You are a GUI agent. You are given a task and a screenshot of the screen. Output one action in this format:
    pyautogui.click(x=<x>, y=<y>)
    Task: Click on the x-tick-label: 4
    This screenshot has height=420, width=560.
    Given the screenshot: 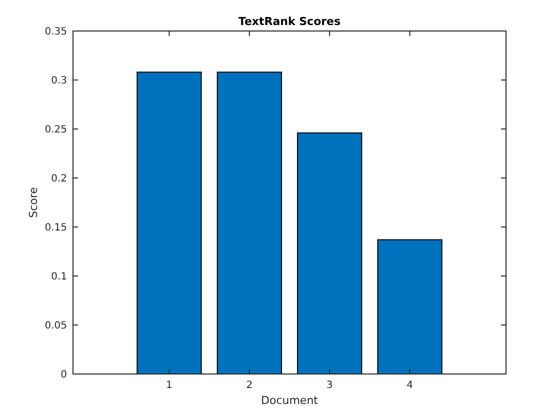 What is the action you would take?
    pyautogui.click(x=409, y=385)
    